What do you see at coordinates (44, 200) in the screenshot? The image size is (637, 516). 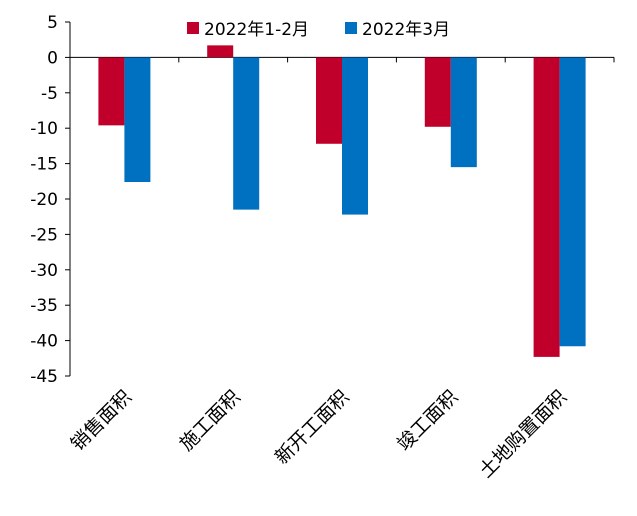 I see `y-tick-label: -20` at bounding box center [44, 200].